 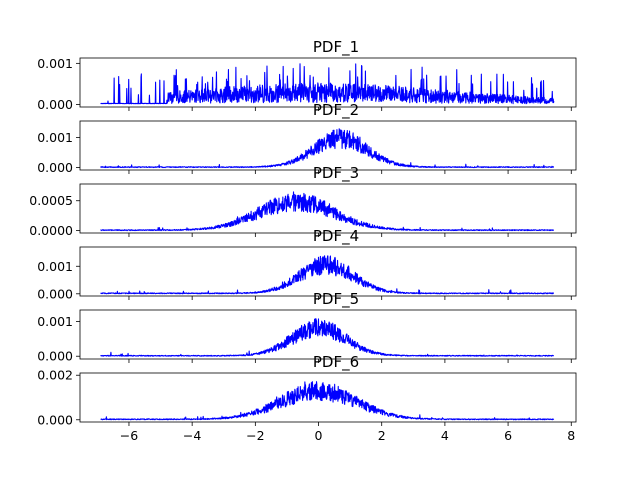 I want to click on subplot-title: PDF_4, so click(x=336, y=236).